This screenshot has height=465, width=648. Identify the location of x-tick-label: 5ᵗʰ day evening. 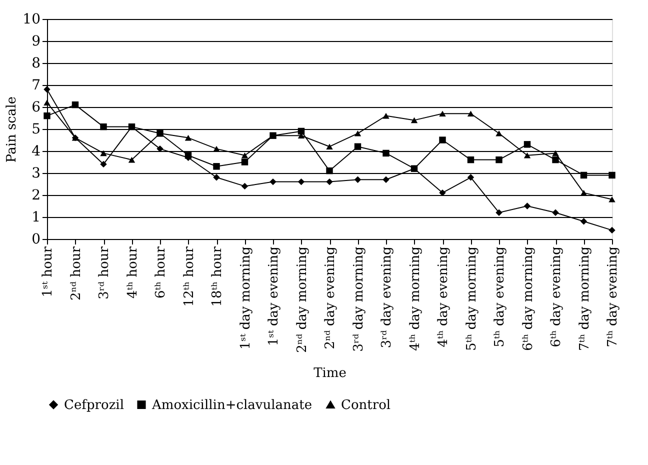
(500, 297).